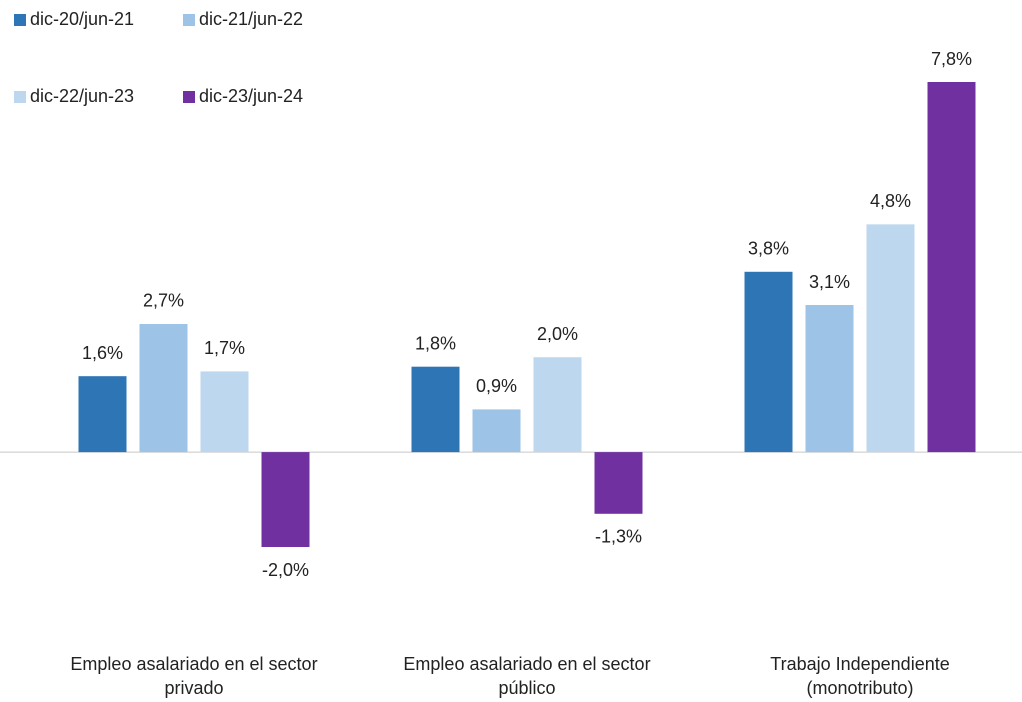 The image size is (1022, 702). What do you see at coordinates (557, 334) in the screenshot?
I see `data-label: 2,0%` at bounding box center [557, 334].